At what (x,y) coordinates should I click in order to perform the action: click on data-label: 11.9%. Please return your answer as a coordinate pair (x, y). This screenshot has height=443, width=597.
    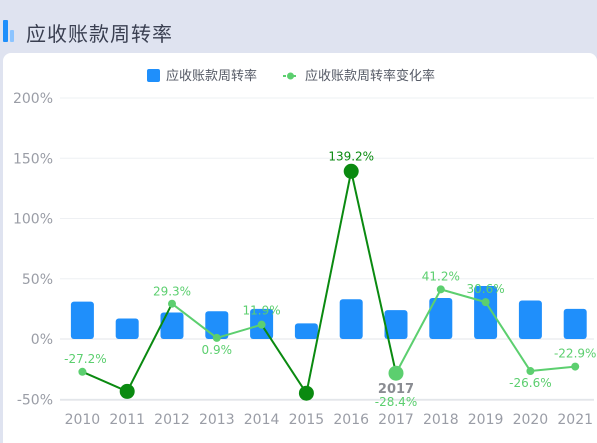
    Looking at the image, I should click on (262, 311).